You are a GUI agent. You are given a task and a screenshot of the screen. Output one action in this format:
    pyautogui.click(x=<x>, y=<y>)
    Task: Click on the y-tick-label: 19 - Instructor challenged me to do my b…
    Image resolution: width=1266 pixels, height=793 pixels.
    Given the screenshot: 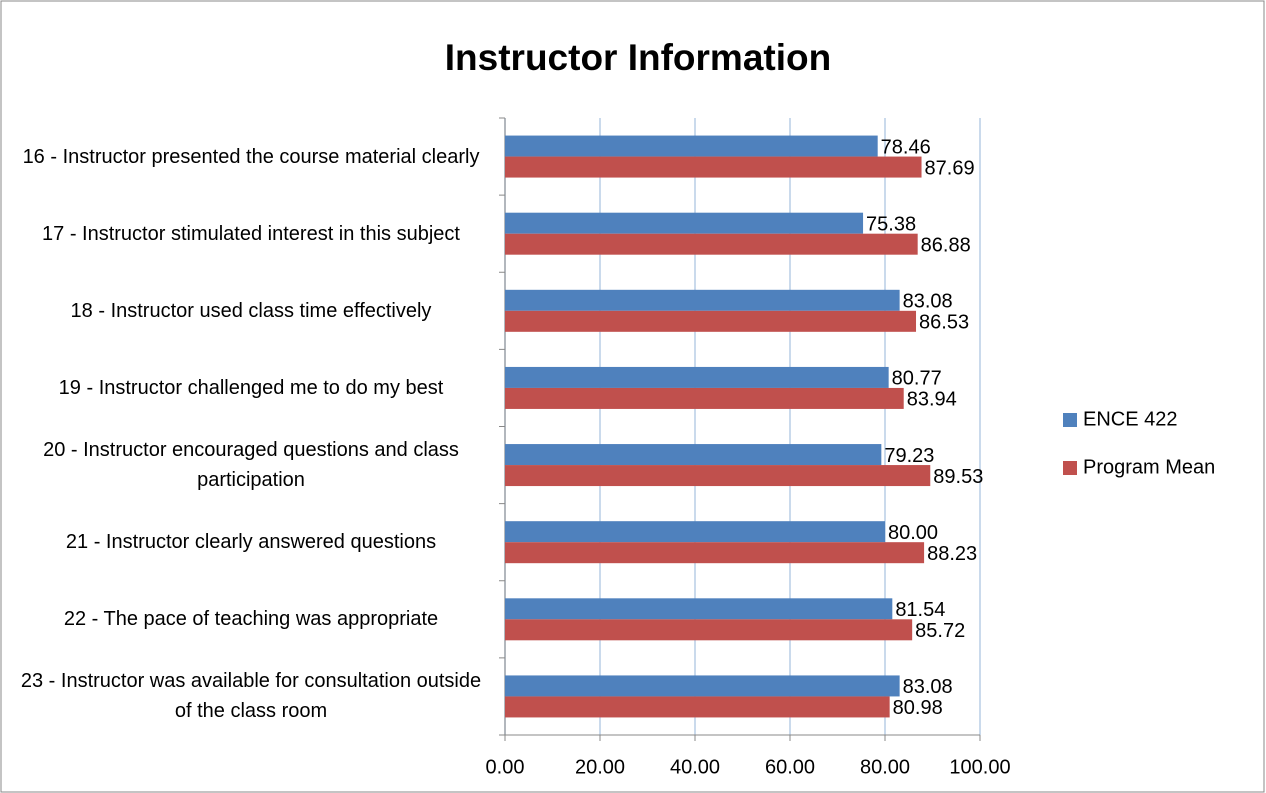 What is the action you would take?
    pyautogui.click(x=251, y=387)
    